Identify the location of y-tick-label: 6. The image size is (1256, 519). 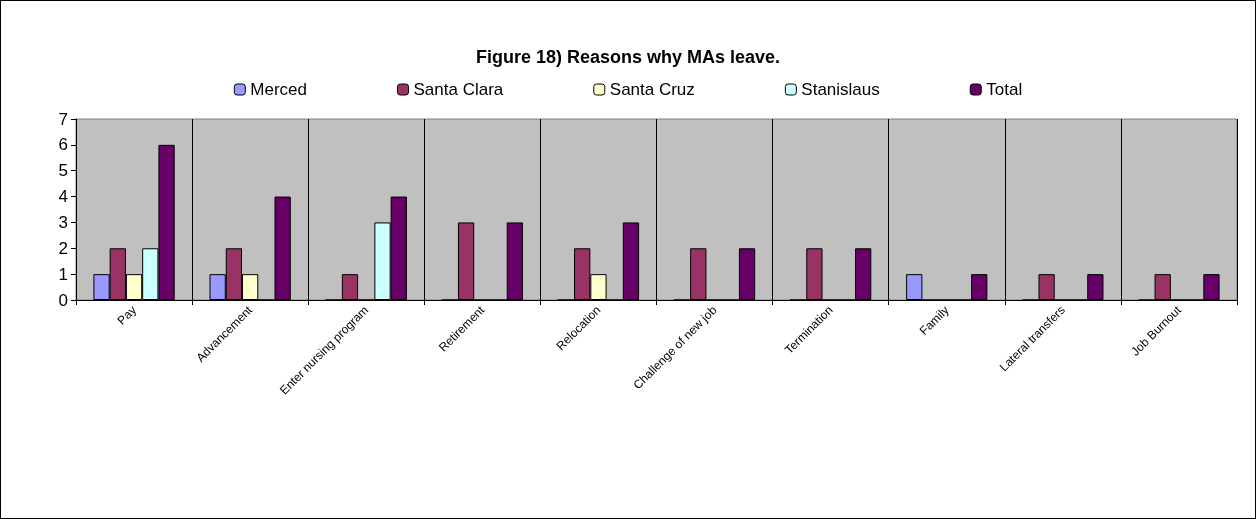
(63, 145).